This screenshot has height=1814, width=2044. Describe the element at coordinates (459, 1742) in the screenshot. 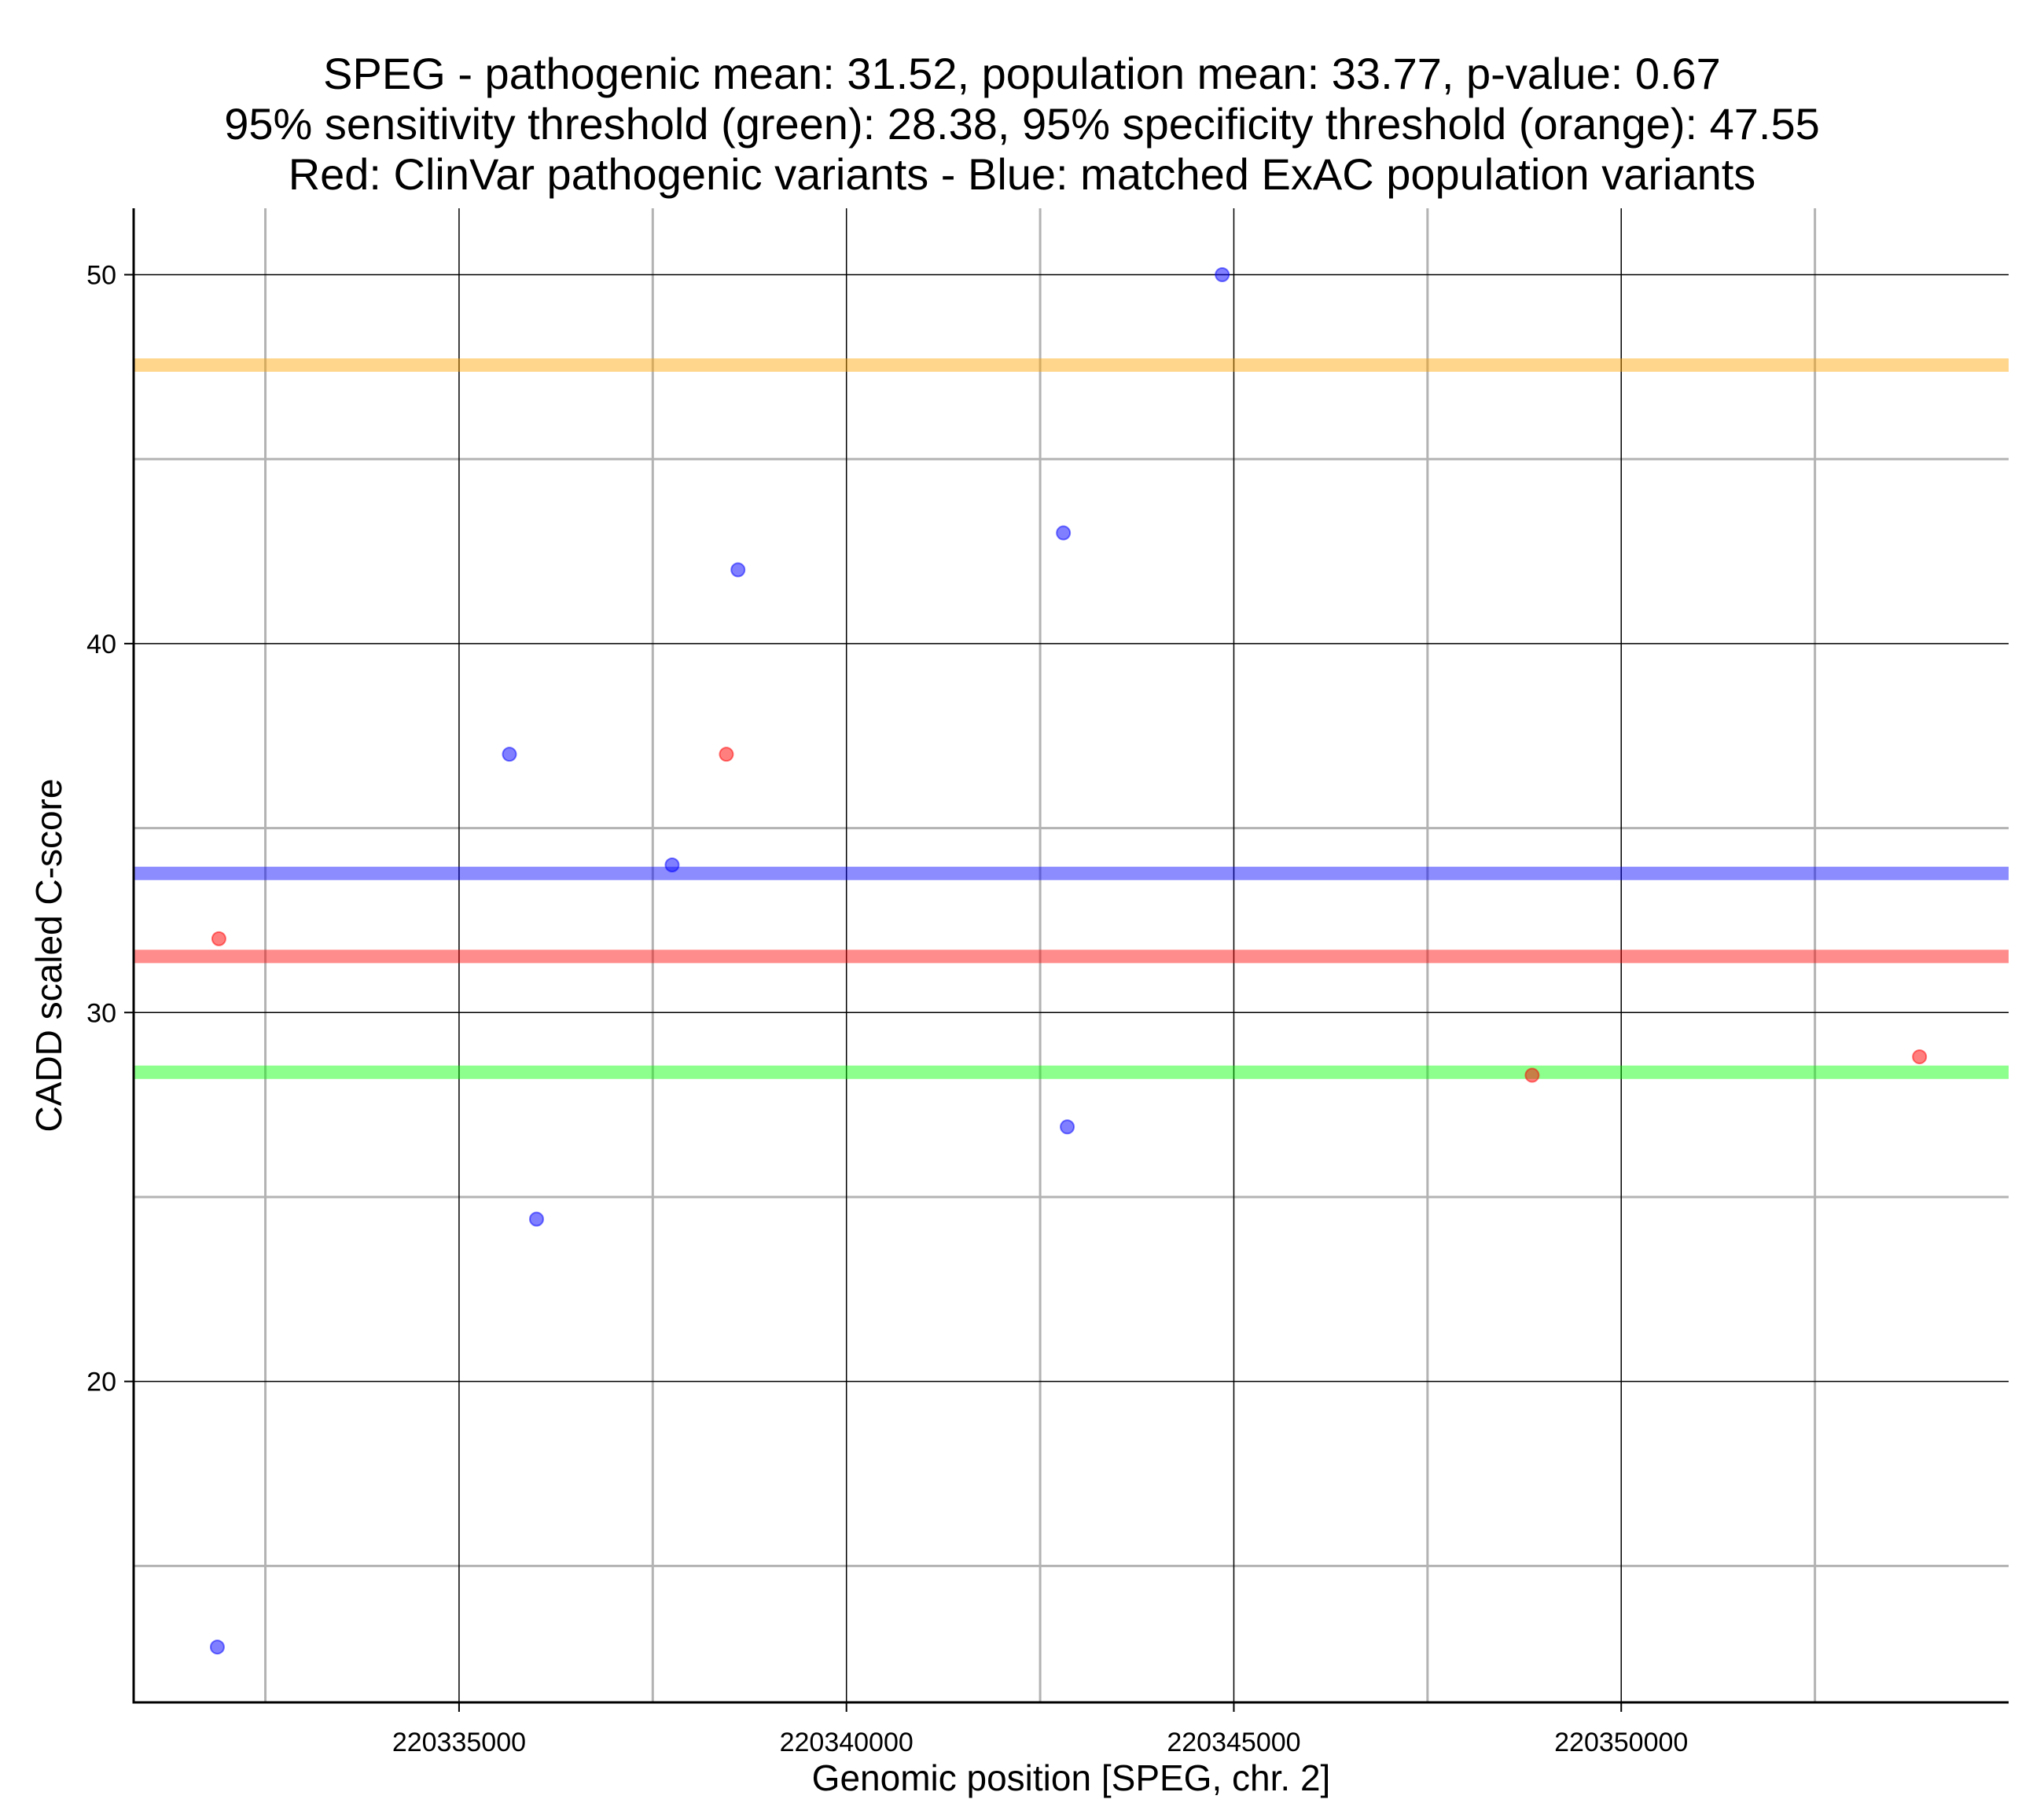

I see `x-tick-label: 220335000` at that location.